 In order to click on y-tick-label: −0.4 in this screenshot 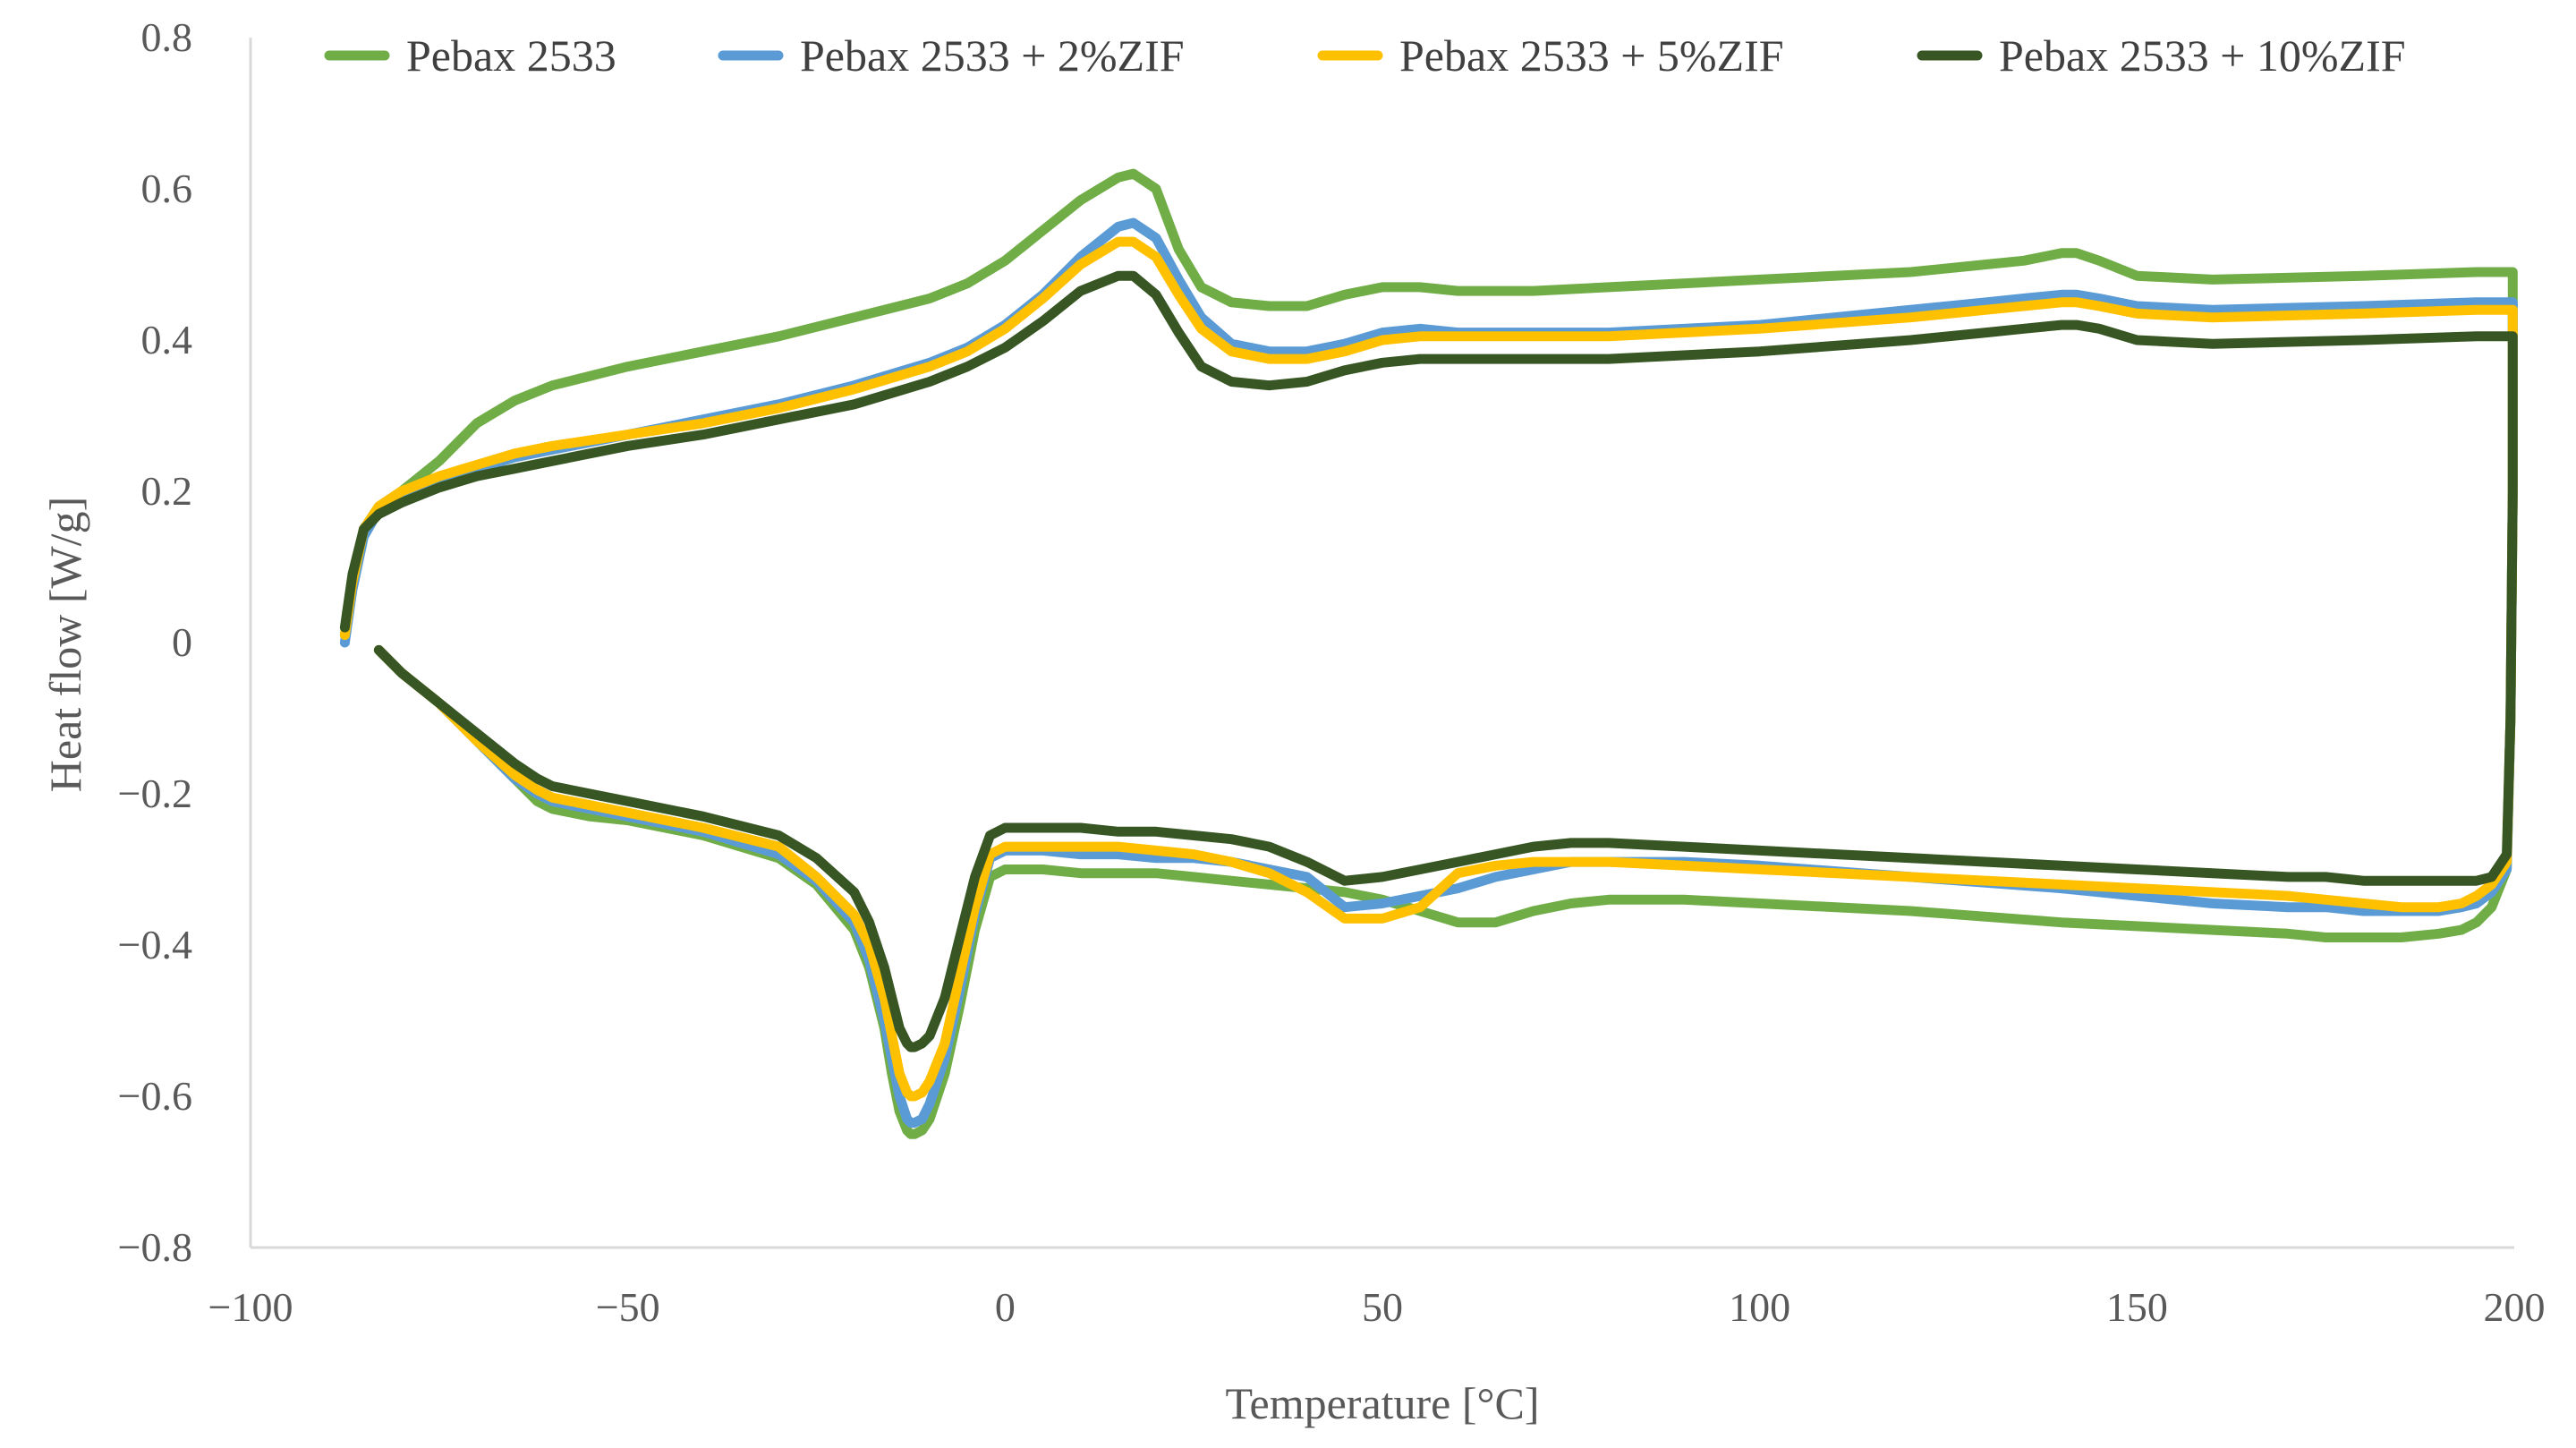, I will do `click(155, 944)`.